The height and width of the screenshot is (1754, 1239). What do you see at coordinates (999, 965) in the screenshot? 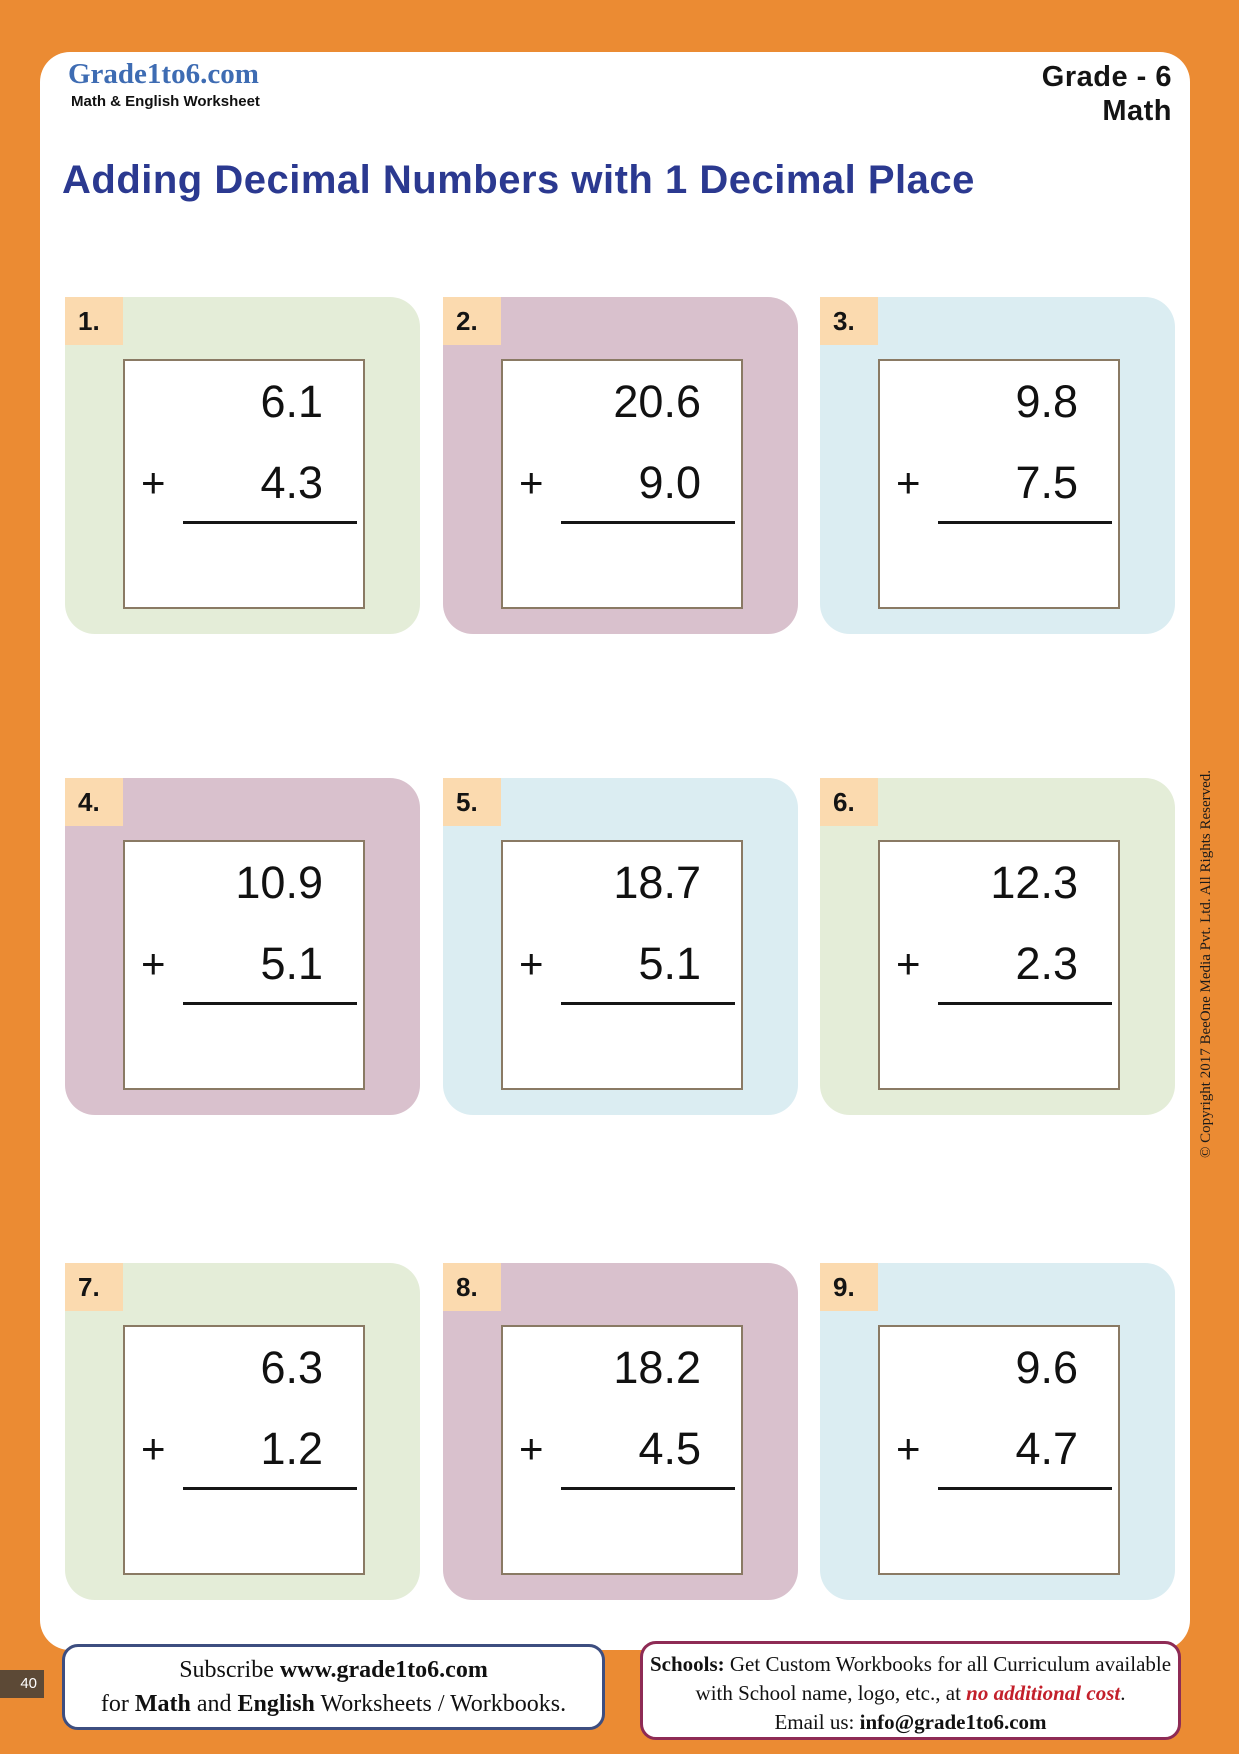
I see `addition-workspace: 12.3 + 2.3` at bounding box center [999, 965].